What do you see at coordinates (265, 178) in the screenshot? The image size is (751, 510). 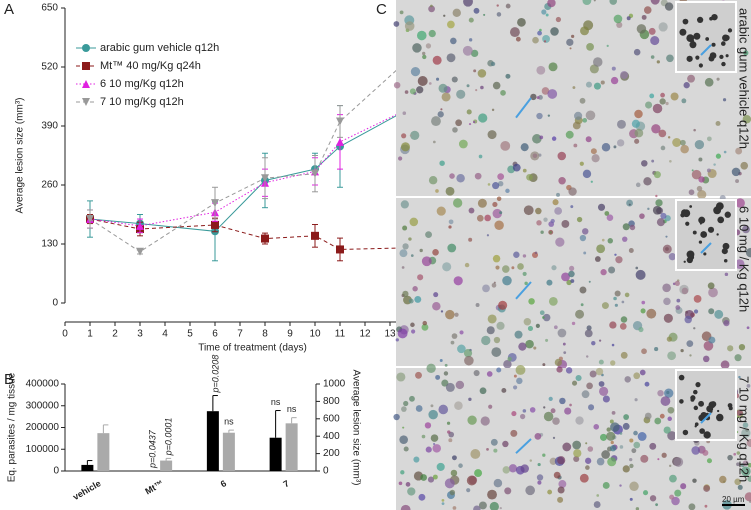 I see `marker` at bounding box center [265, 178].